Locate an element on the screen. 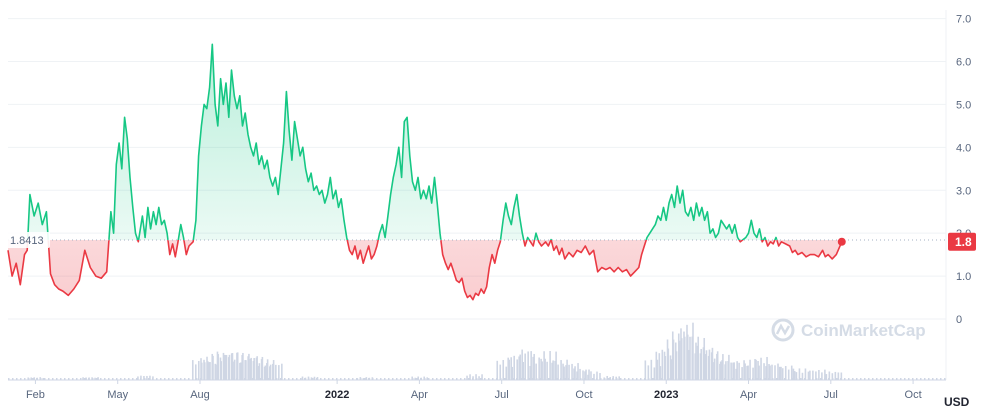 This screenshot has width=992, height=419. y-tick-label: 3.0 is located at coordinates (963, 191).